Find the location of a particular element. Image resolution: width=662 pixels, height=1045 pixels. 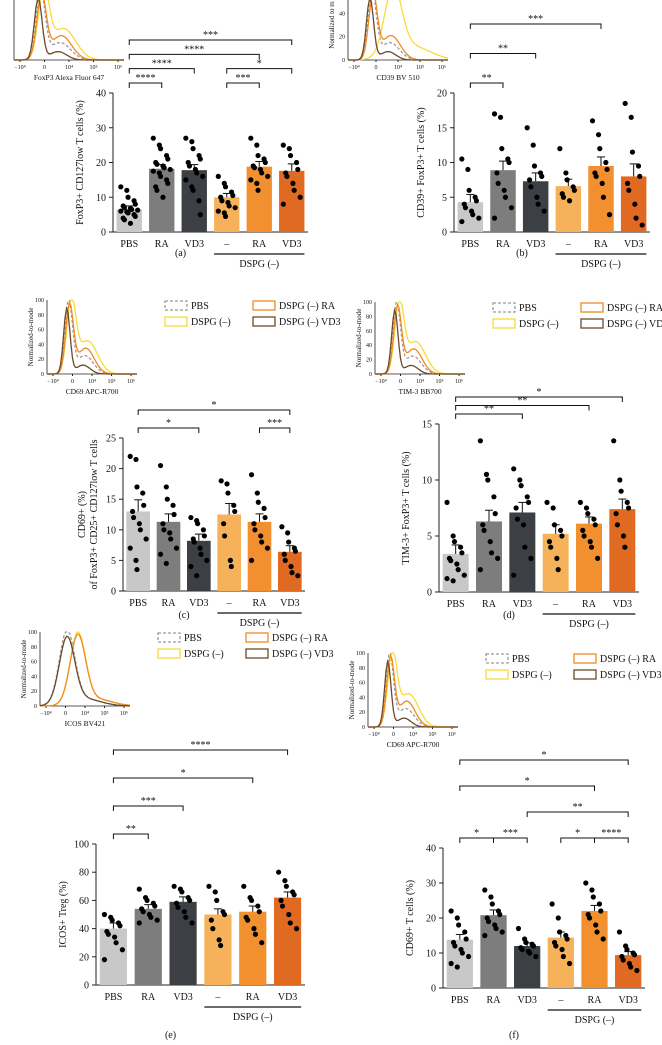

y-tick-label: 40 is located at coordinates (101, 94).